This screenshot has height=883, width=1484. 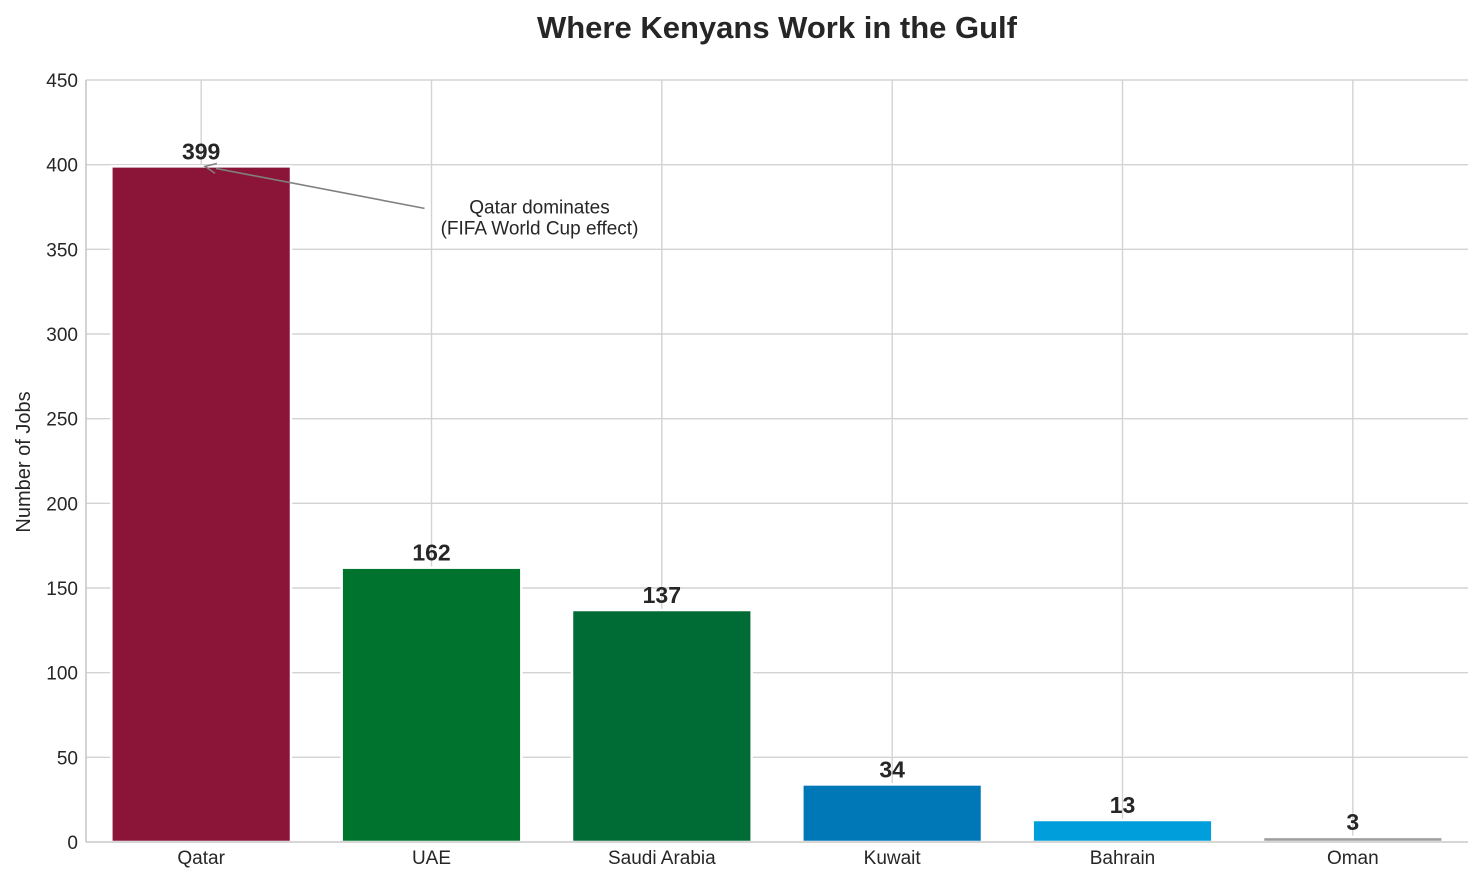 What do you see at coordinates (67, 758) in the screenshot?
I see `y-tick-label: 50` at bounding box center [67, 758].